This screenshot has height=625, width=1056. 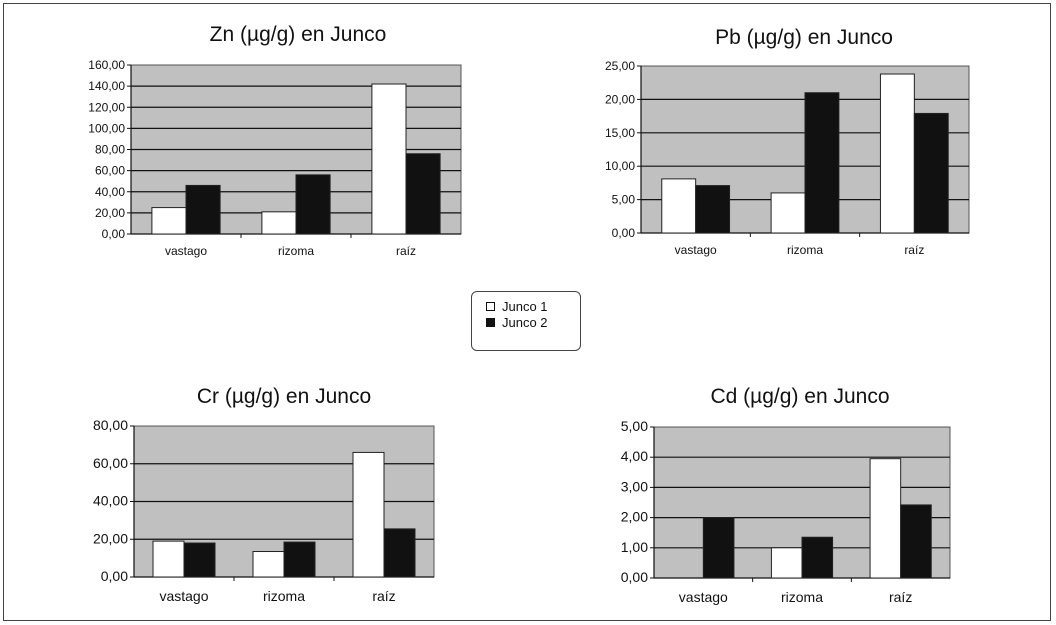 I want to click on chart-title: Cr (µg/g) en Junco, so click(x=284, y=396).